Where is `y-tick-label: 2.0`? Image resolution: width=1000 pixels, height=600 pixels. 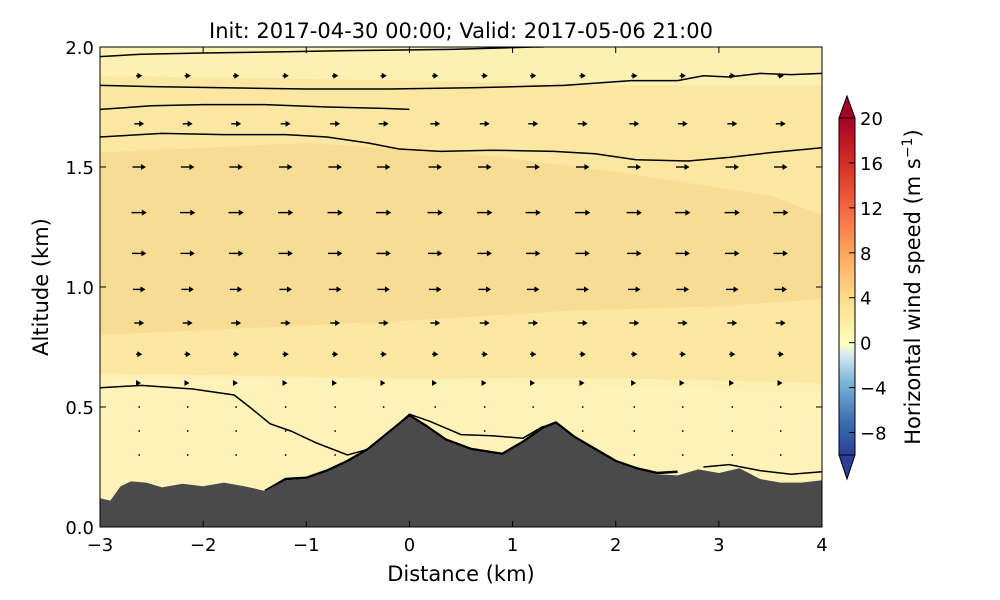
y-tick-label: 2.0 is located at coordinates (79, 48).